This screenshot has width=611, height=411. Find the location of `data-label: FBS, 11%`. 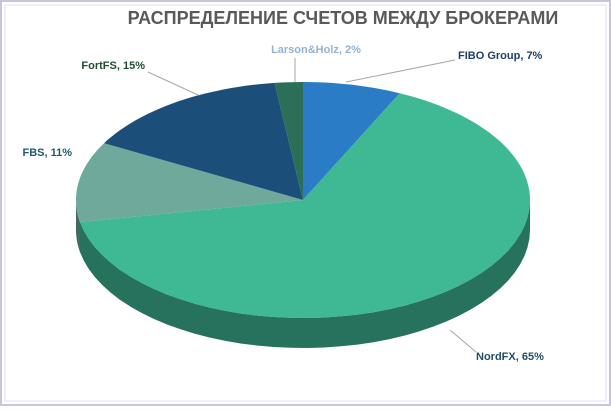

data-label: FBS, 11% is located at coordinates (47, 153).